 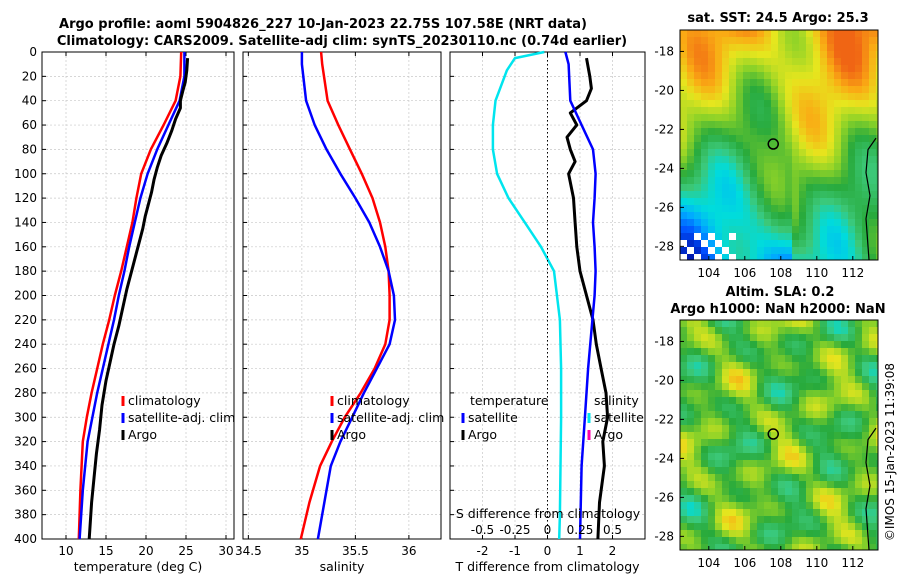 What do you see at coordinates (616, 400) in the screenshot?
I see `legend-header-salinity: salinity` at bounding box center [616, 400].